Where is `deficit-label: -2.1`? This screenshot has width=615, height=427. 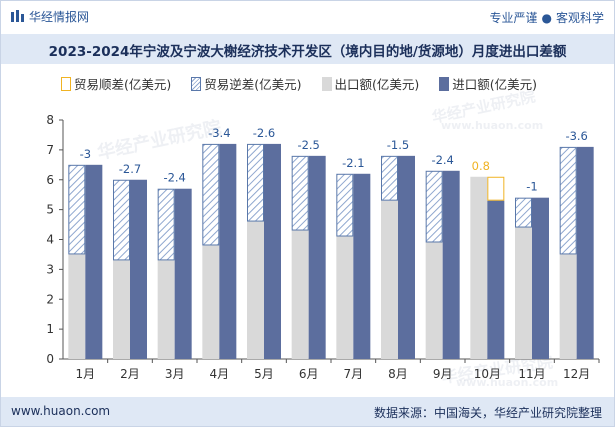
deficit-label: -2.1 is located at coordinates (353, 163).